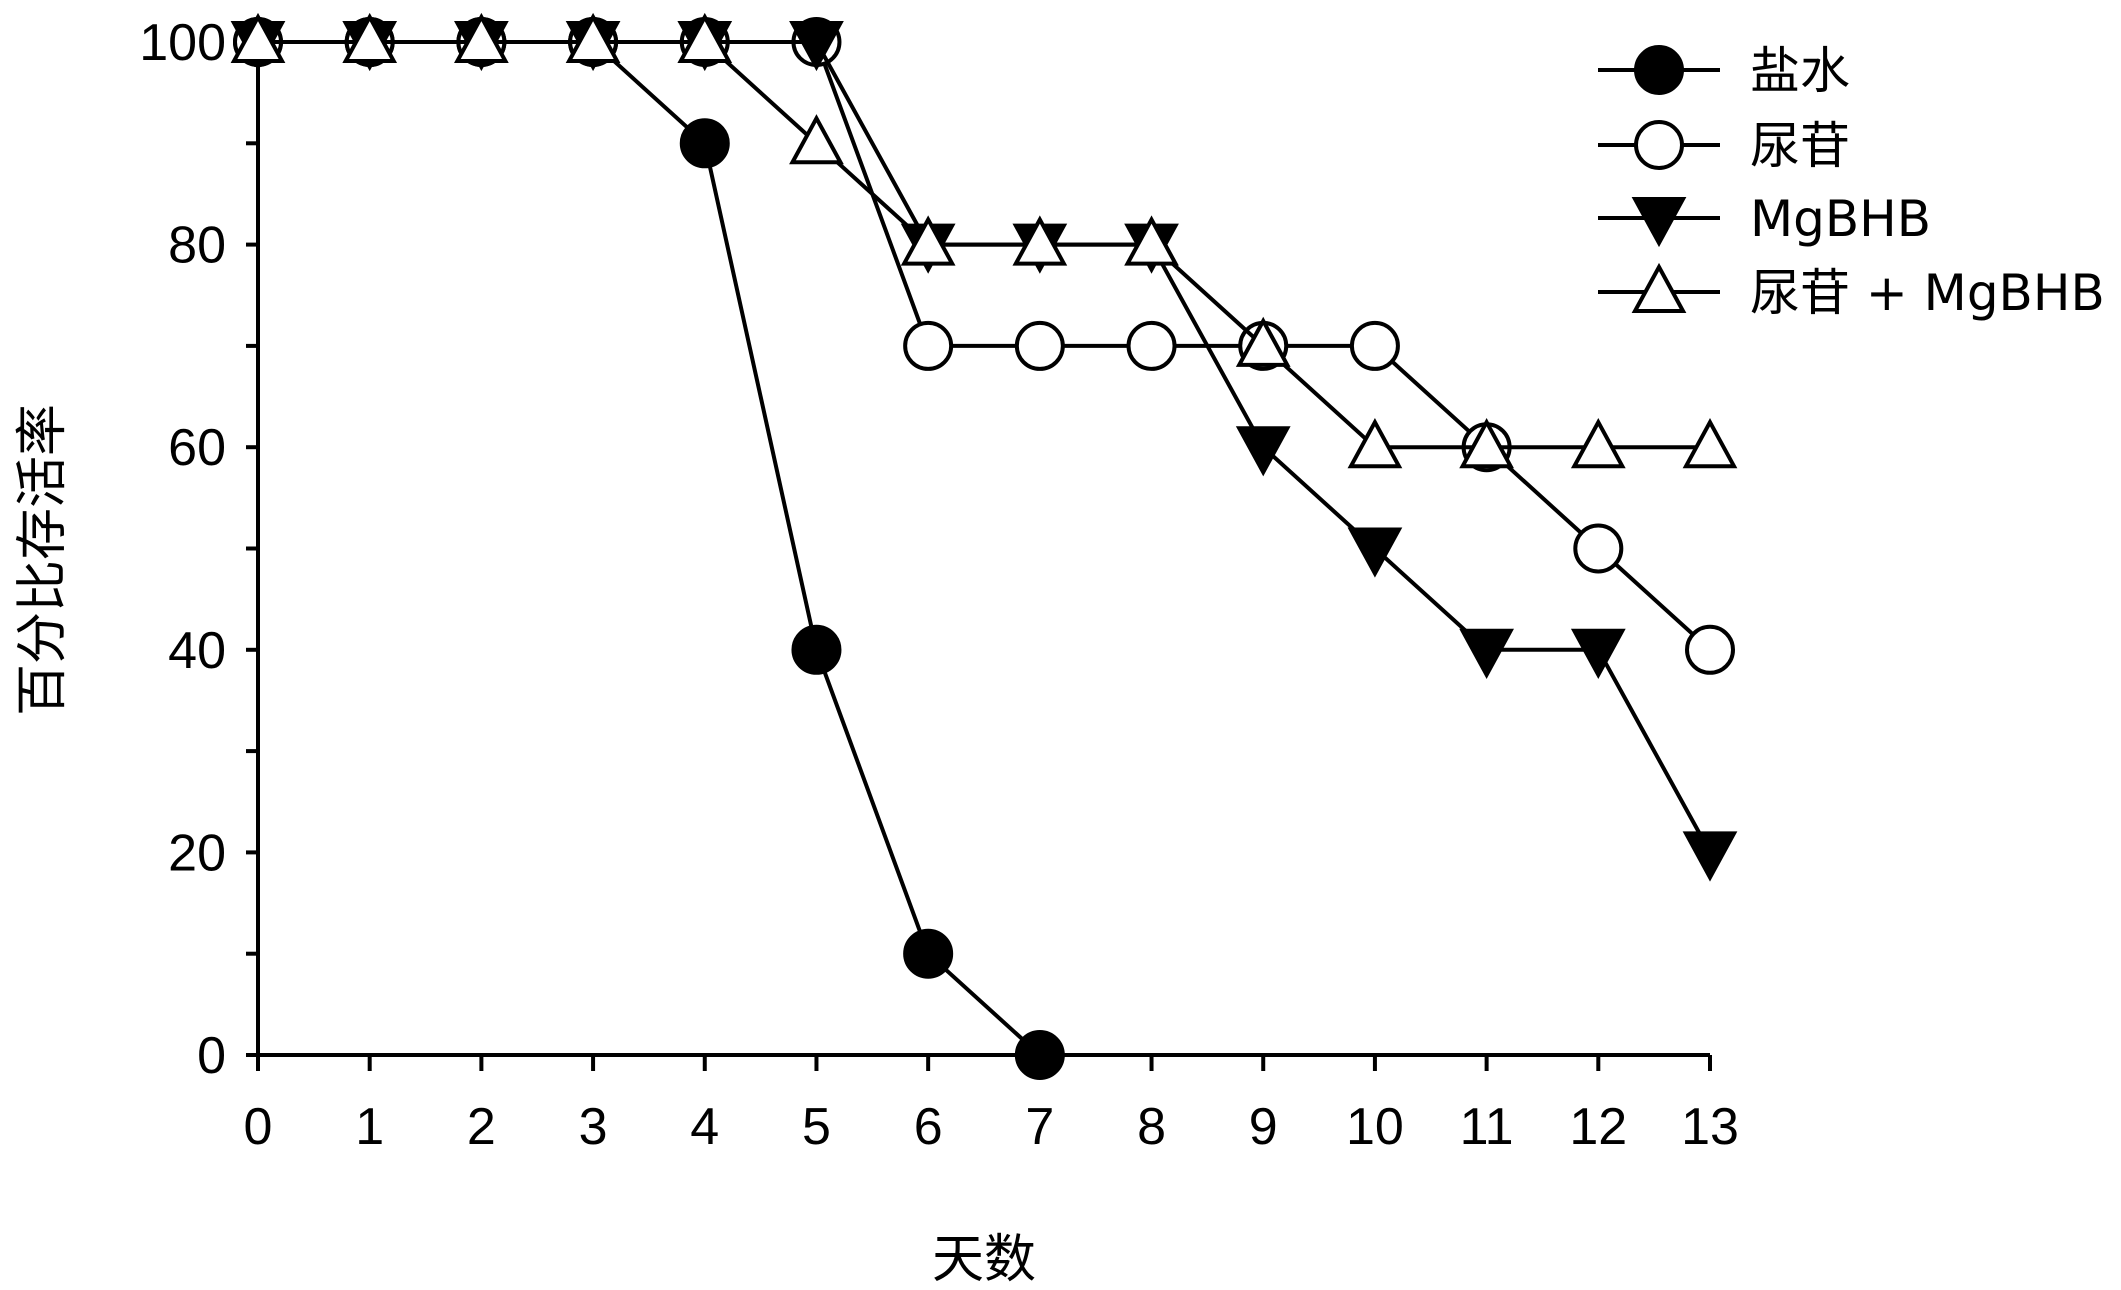 The height and width of the screenshot is (1290, 2121). Describe the element at coordinates (1724, 146) in the screenshot. I see `legend-item-1: 尿苷` at that location.